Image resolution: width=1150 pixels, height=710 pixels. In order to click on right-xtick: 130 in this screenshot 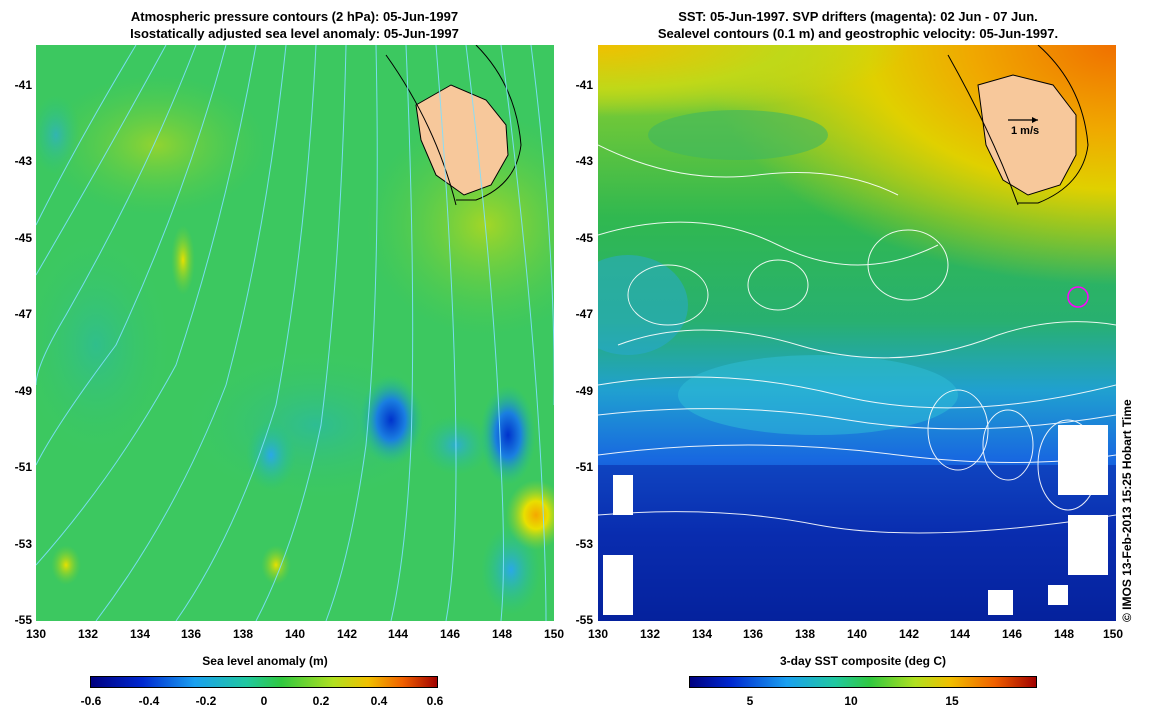, I will do `click(598, 634)`.